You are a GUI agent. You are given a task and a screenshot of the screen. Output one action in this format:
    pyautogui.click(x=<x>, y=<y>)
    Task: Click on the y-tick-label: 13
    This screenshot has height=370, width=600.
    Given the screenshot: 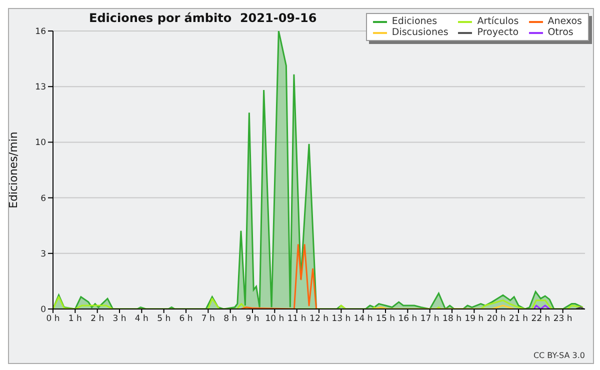 What is the action you would take?
    pyautogui.click(x=40, y=87)
    